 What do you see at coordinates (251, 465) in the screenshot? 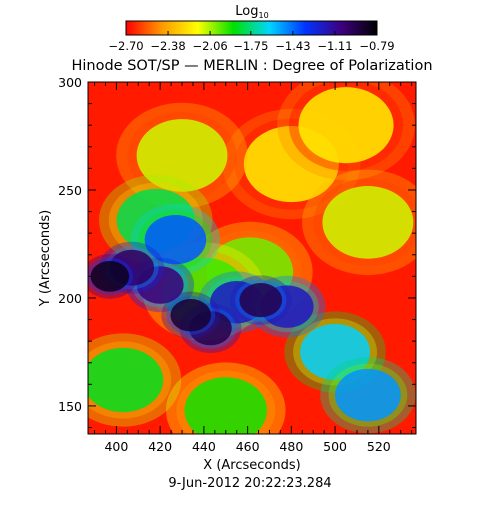
I see `x-axis-label: X (Arcseconds)` at bounding box center [251, 465].